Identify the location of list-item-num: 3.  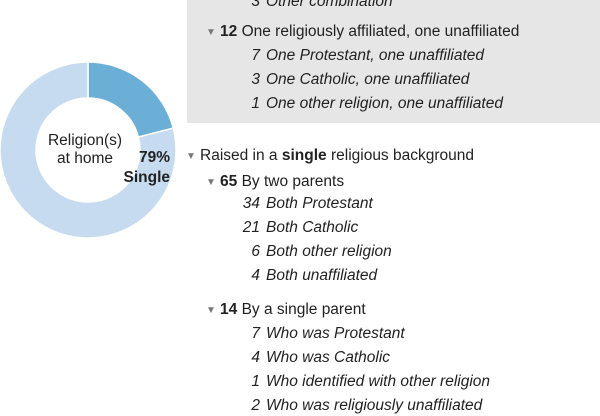
(255, 79).